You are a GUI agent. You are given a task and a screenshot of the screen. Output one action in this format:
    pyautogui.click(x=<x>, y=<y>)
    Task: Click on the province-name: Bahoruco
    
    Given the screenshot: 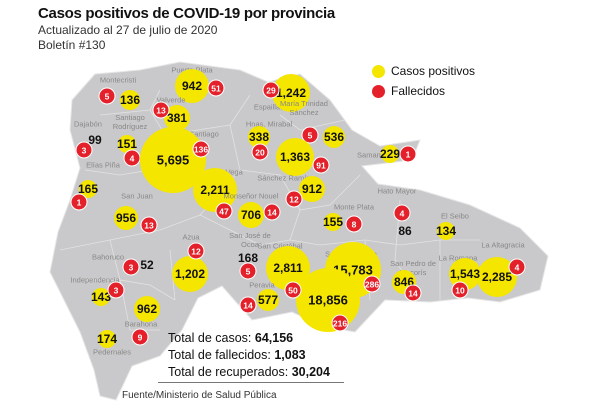 What is the action you would take?
    pyautogui.click(x=108, y=257)
    